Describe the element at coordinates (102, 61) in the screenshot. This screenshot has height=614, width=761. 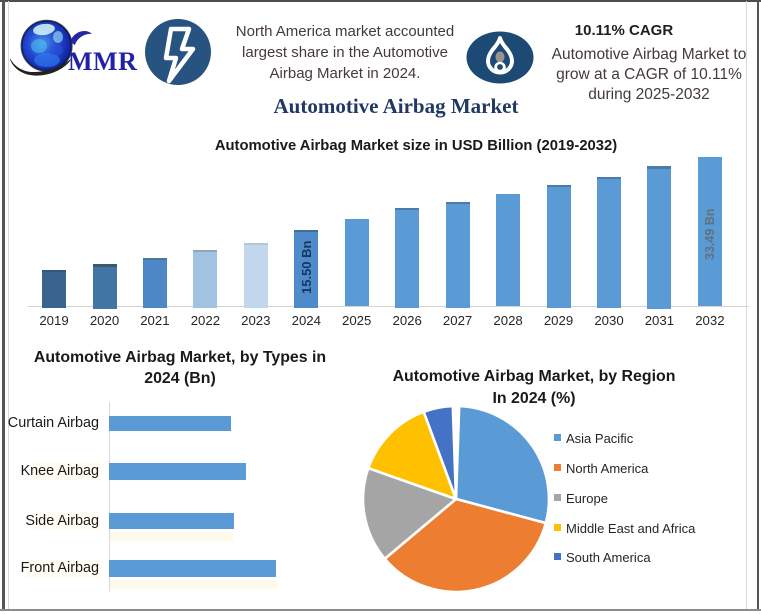
I see `svg-text: MMR` at that location.